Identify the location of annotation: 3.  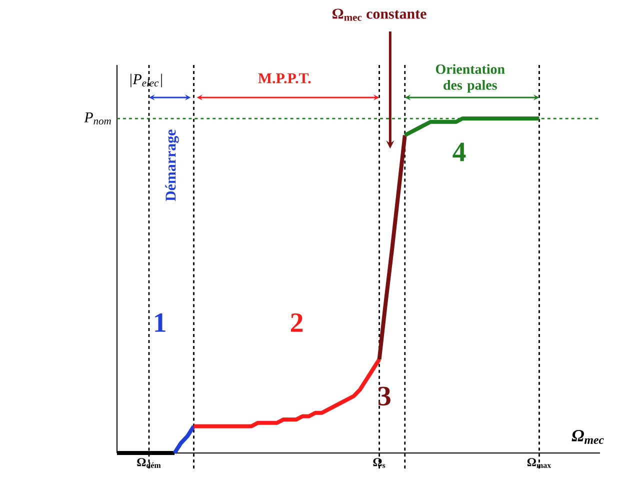
(384, 396).